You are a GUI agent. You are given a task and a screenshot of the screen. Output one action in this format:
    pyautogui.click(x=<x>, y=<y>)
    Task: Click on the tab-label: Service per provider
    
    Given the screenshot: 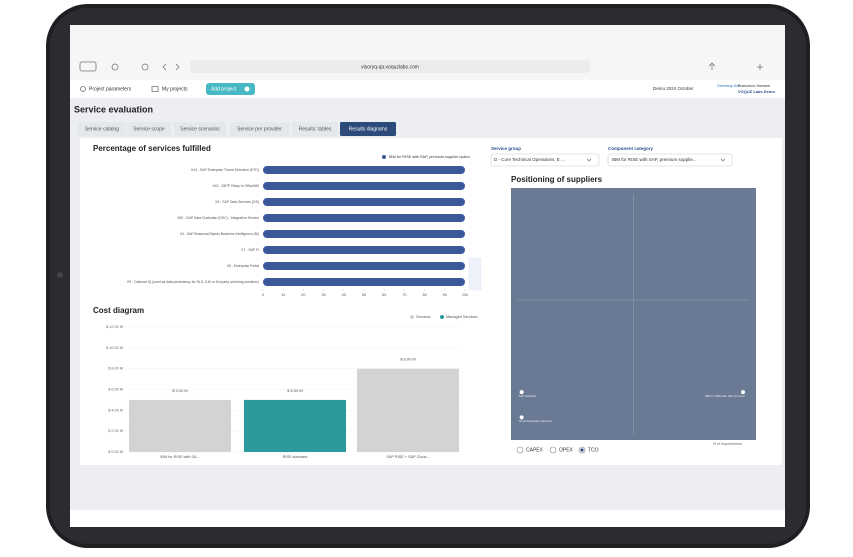 What is the action you would take?
    pyautogui.click(x=259, y=129)
    